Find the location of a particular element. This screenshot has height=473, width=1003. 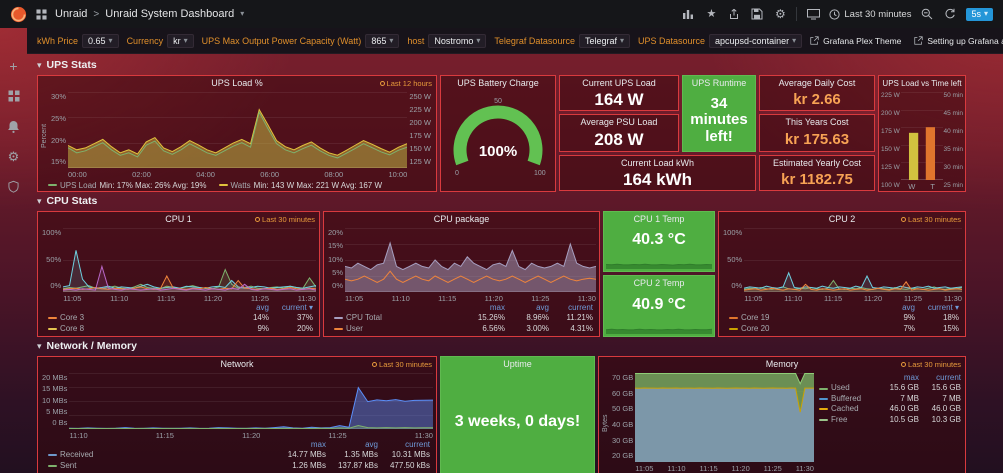

axis-tick: 5 MBs is located at coordinates (57, 411).